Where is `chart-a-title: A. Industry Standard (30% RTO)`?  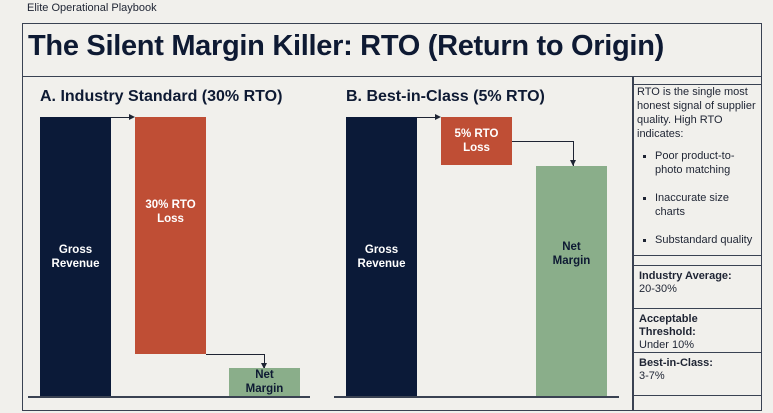 chart-a-title: A. Industry Standard (30% RTO) is located at coordinates (161, 96).